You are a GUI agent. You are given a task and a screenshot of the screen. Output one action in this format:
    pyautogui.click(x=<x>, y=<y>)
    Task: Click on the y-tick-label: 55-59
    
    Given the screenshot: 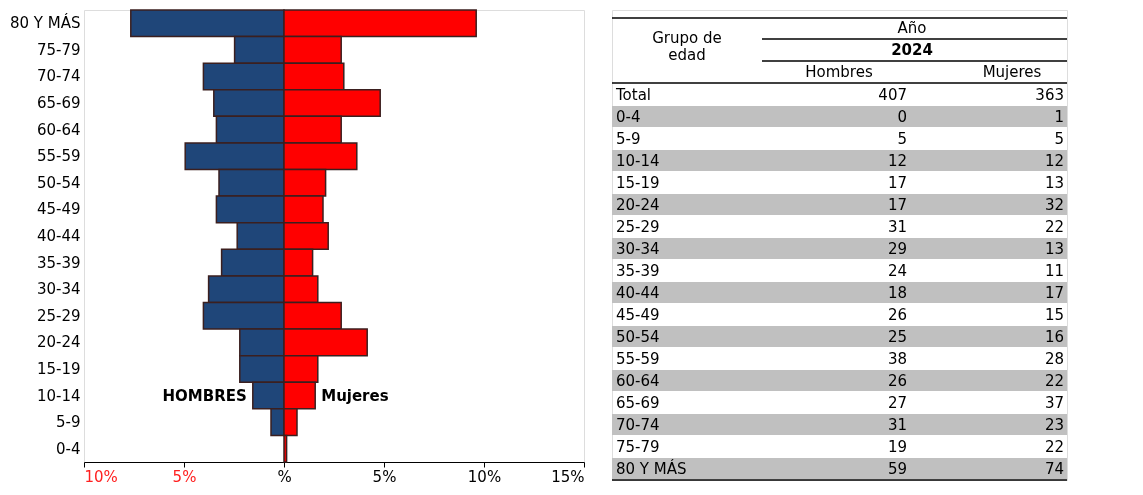 What is the action you would take?
    pyautogui.click(x=58, y=156)
    